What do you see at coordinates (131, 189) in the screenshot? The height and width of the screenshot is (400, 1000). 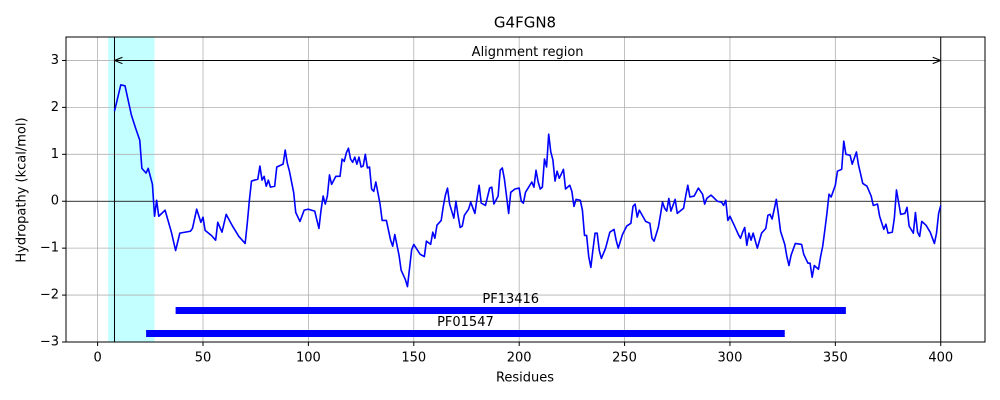 I see `highlight-span` at bounding box center [131, 189].